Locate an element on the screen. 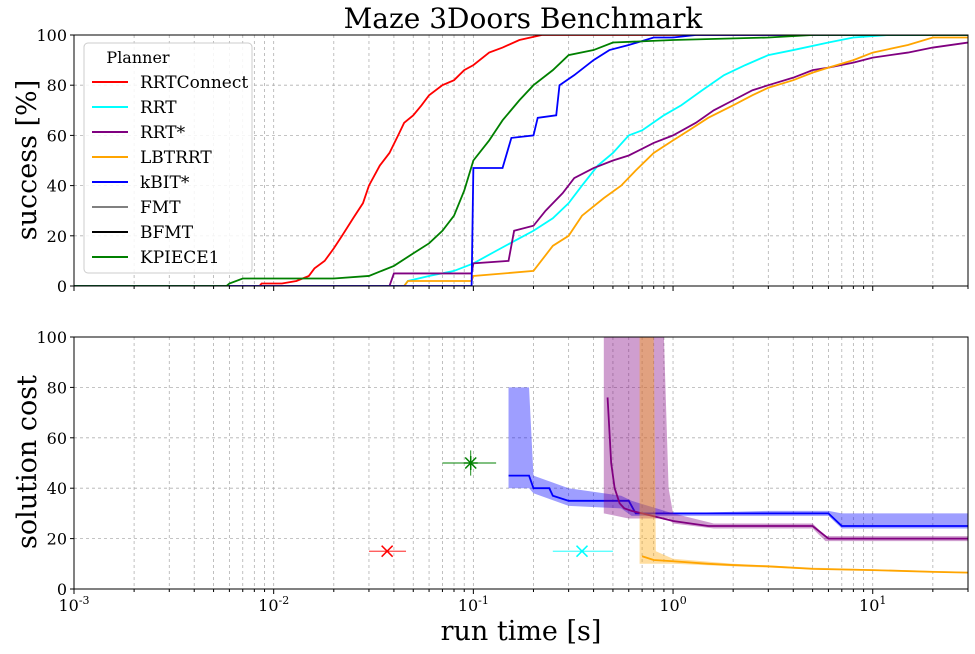  cost-band-rrt- is located at coordinates (785, 439).